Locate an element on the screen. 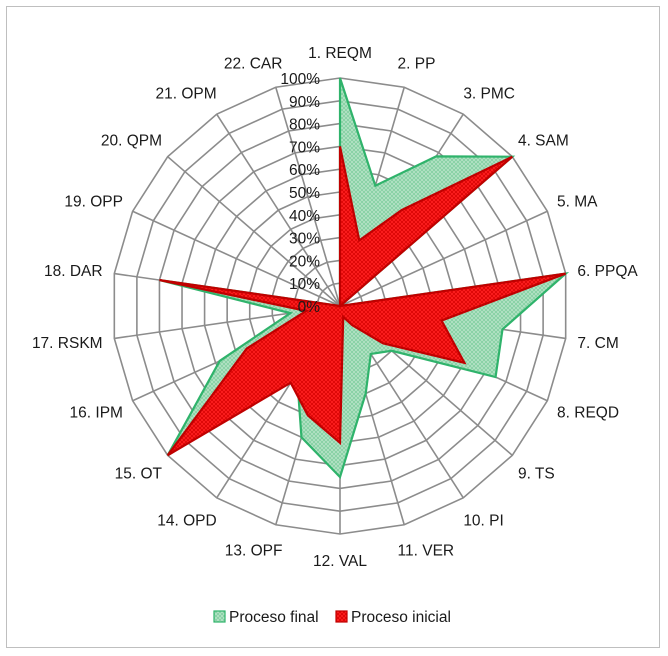 The width and height of the screenshot is (668, 656). legend-swatch-proceso-inicial is located at coordinates (341, 616).